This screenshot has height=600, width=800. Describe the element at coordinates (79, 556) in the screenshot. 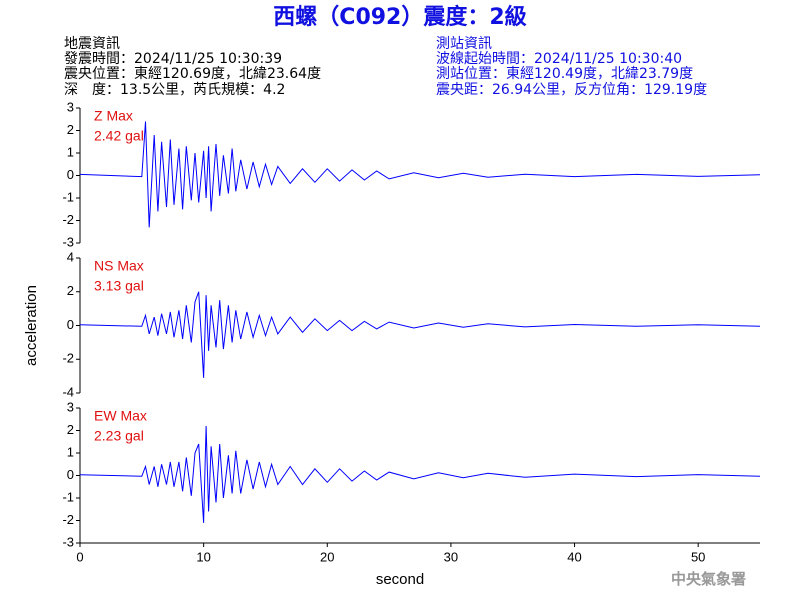

I see `x-tick-label: 0` at that location.